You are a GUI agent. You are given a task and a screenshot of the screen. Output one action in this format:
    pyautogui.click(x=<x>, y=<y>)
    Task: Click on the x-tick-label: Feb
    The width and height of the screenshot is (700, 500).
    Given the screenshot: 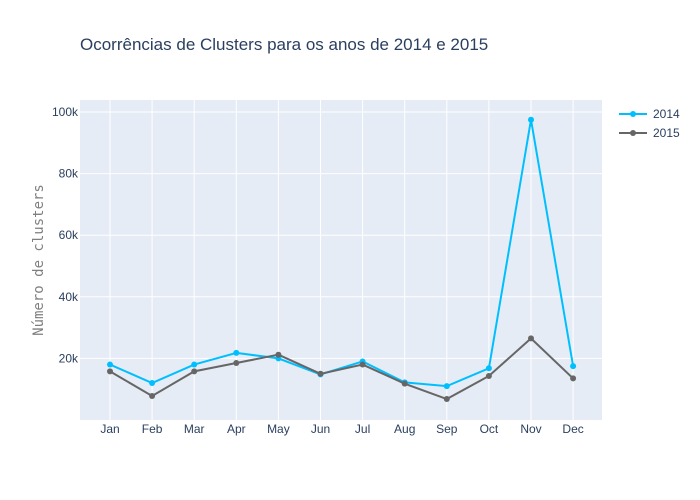 What is the action you would take?
    pyautogui.click(x=152, y=429)
    